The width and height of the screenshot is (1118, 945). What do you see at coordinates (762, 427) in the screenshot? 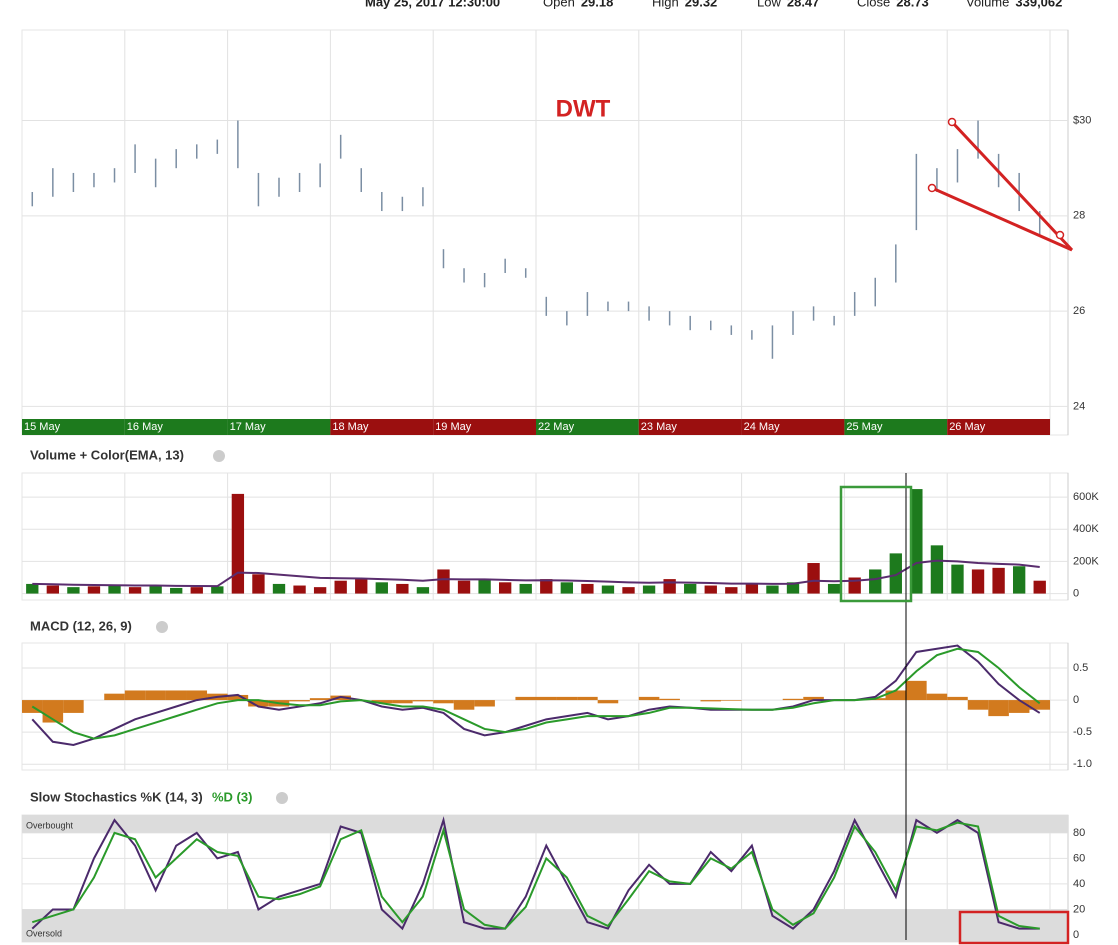
I see `day-label: 24 May` at bounding box center [762, 427].